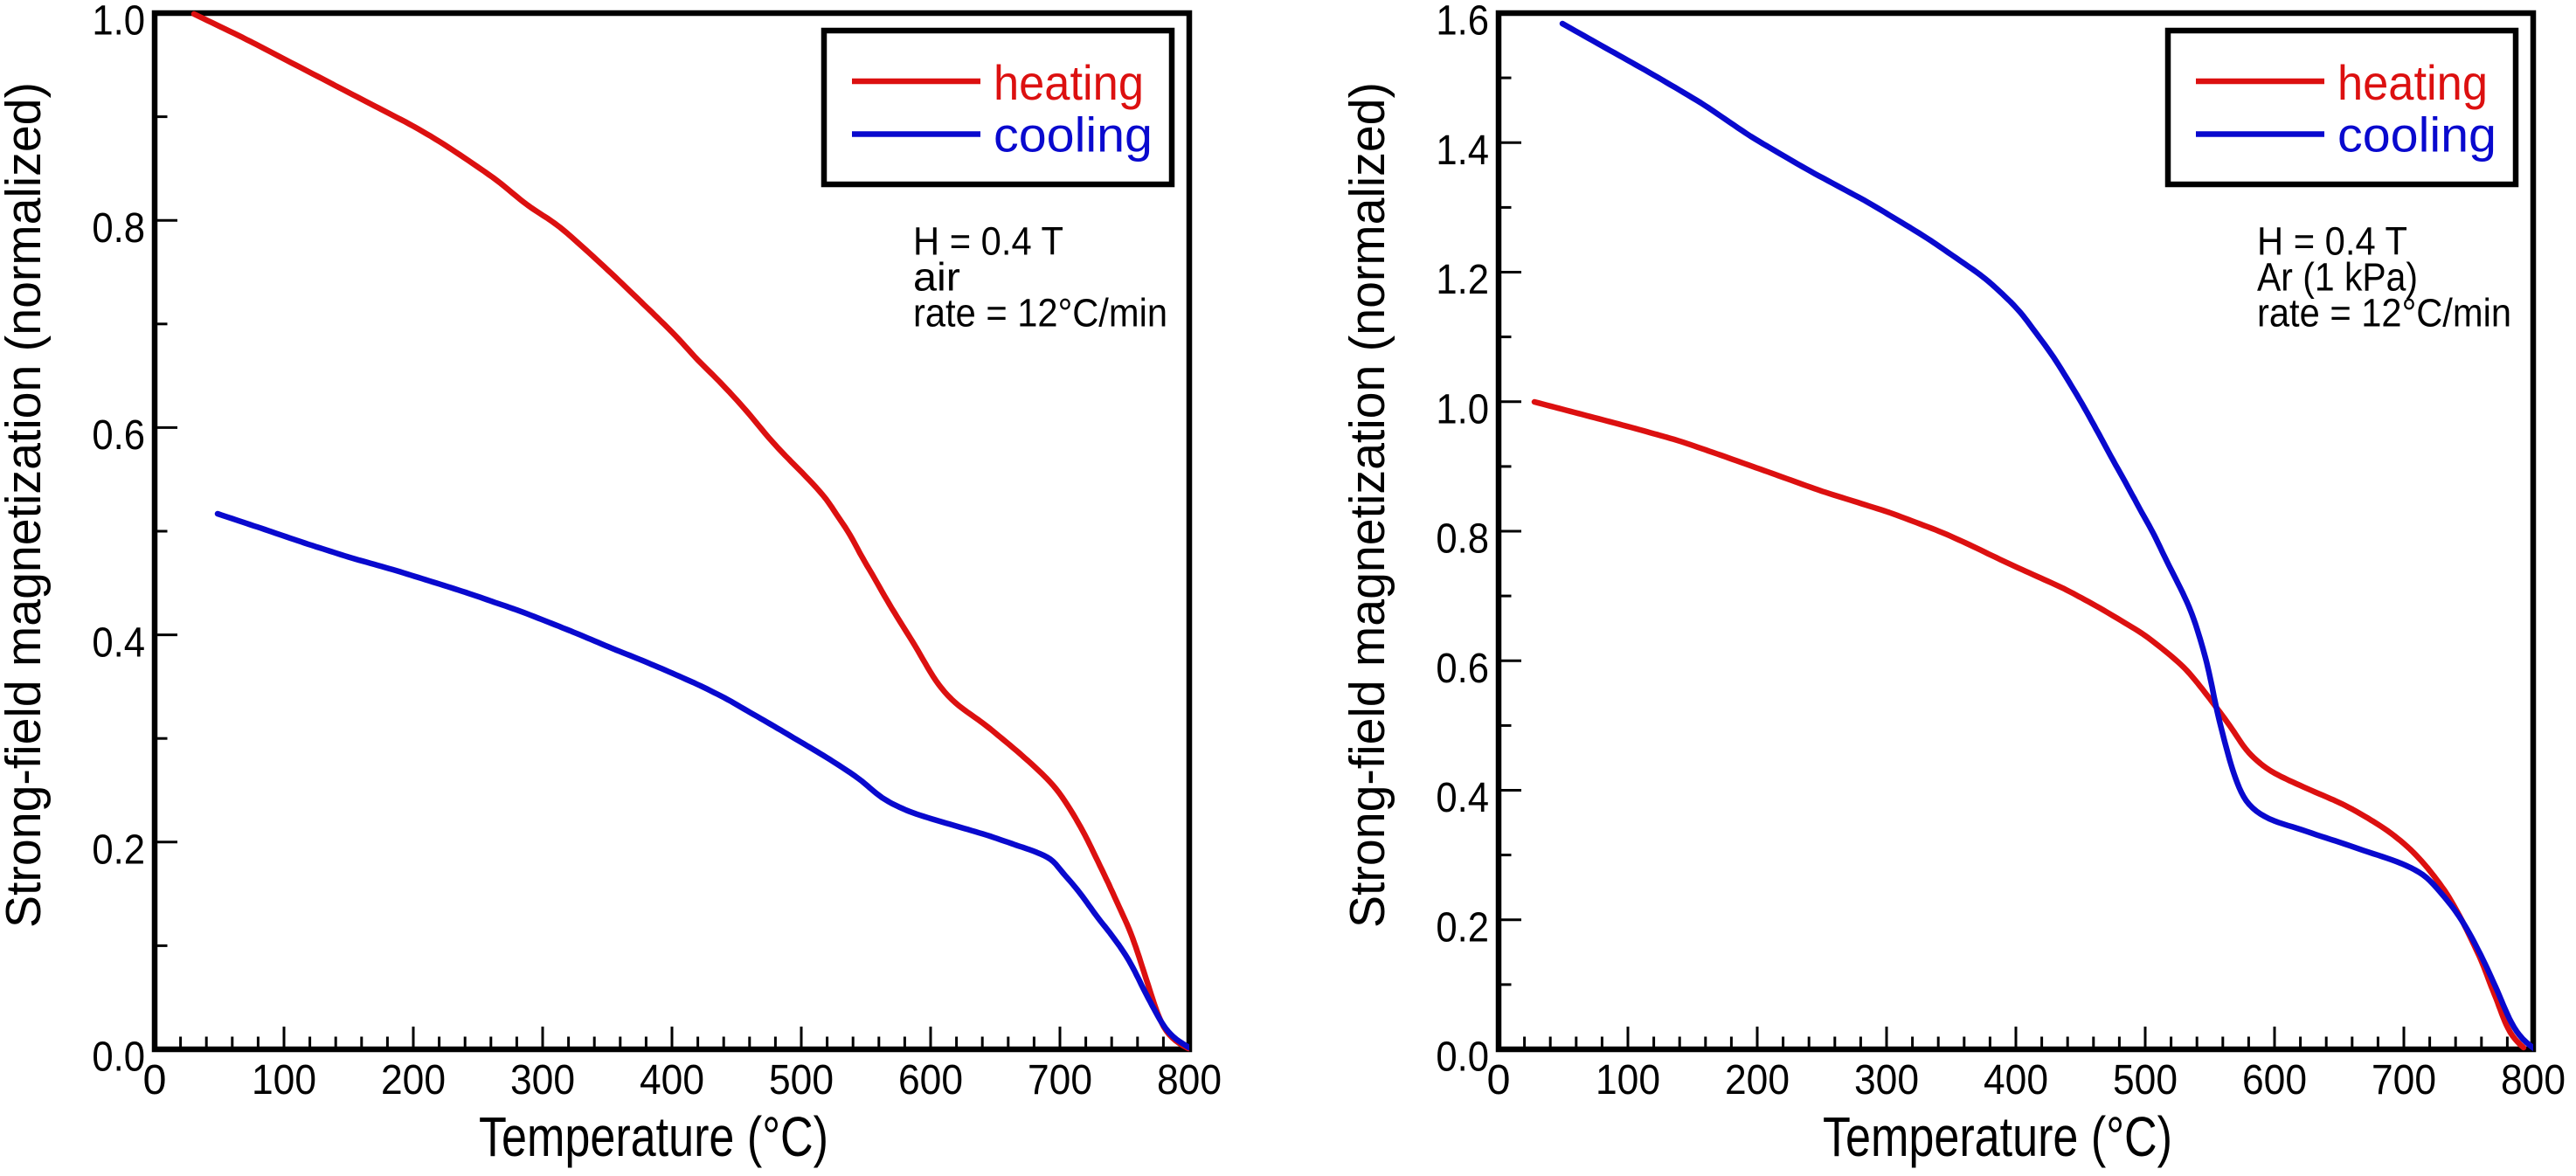 This screenshot has width=2576, height=1176. What do you see at coordinates (1462, 150) in the screenshot?
I see `svg-text: 1.4` at bounding box center [1462, 150].